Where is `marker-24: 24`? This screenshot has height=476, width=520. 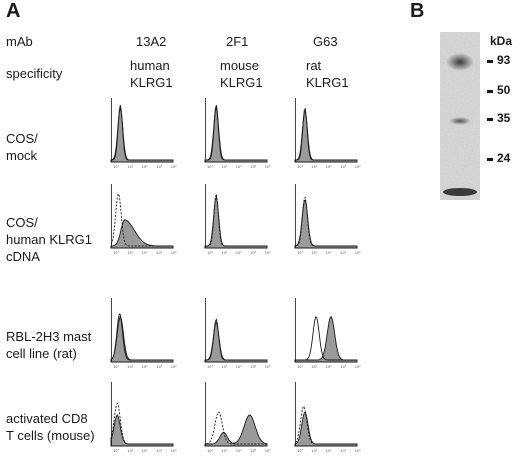 marker-24: 24 is located at coordinates (504, 158).